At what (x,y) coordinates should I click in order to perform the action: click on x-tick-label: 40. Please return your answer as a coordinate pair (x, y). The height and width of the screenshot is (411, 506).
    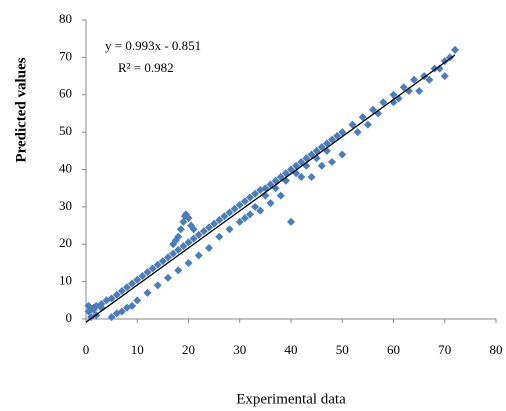
    Looking at the image, I should click on (291, 349).